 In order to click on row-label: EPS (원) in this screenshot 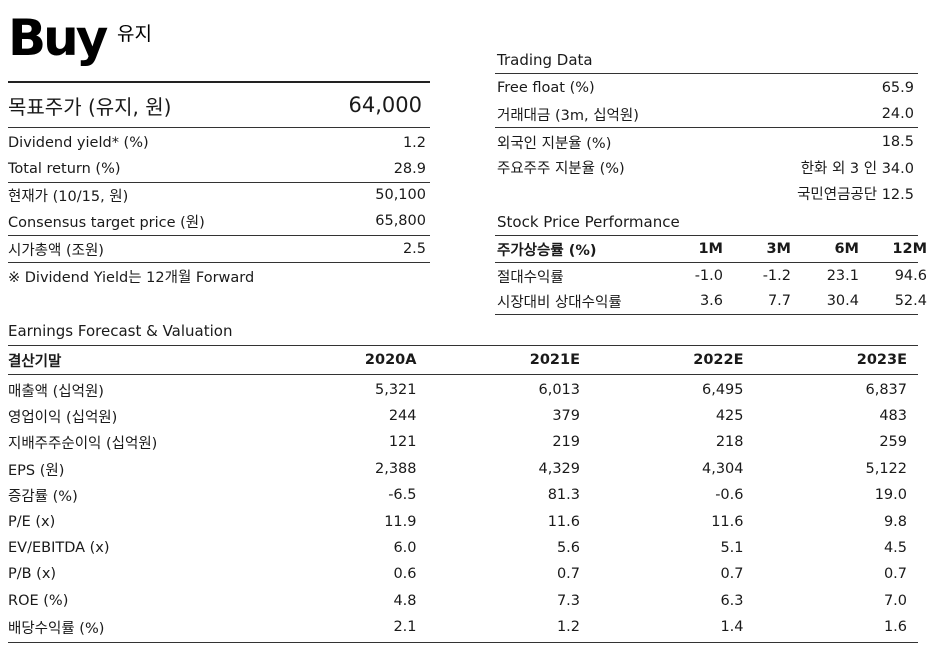, I will do `click(36, 470)`.